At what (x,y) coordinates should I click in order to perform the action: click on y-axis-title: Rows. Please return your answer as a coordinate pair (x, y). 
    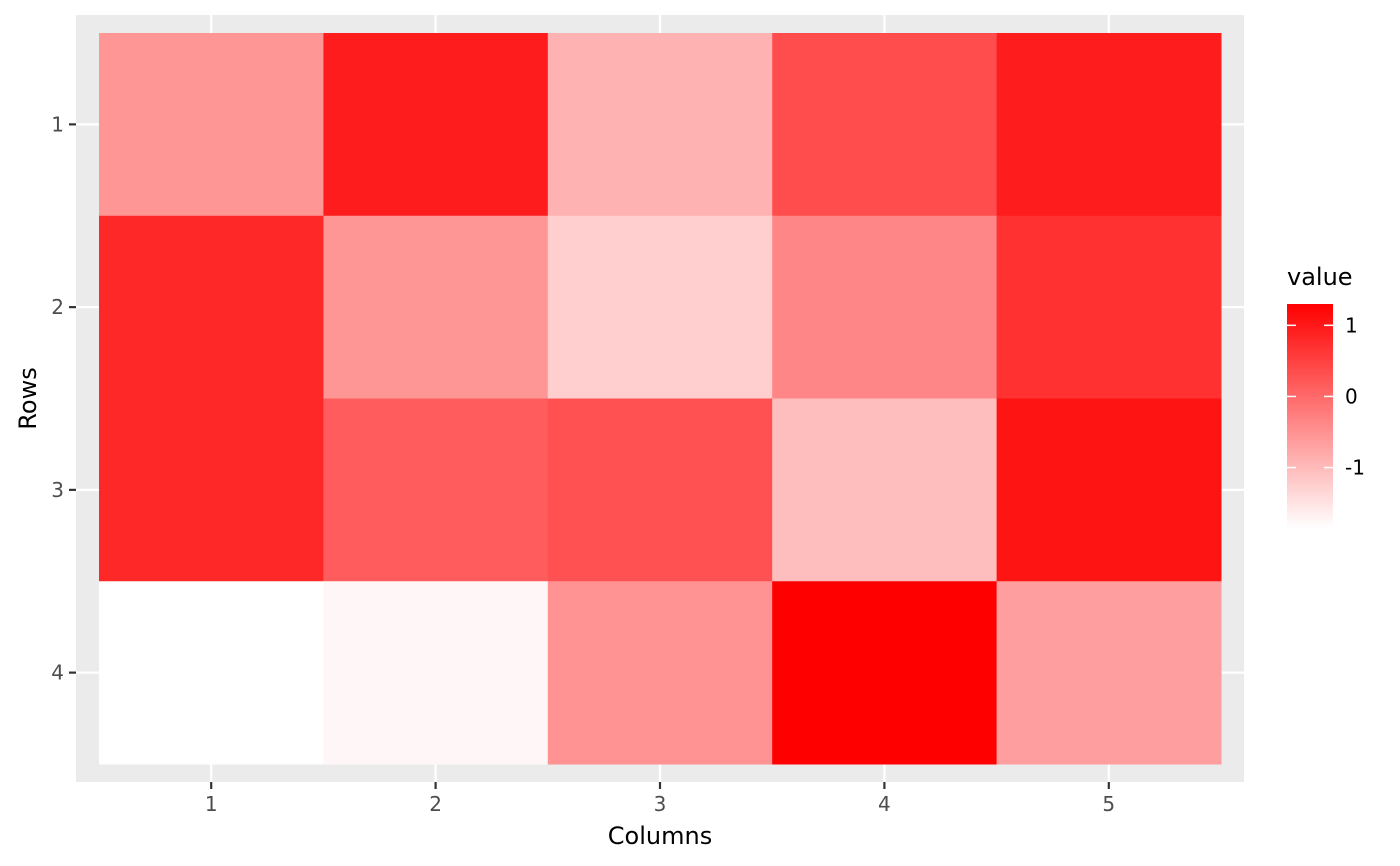
    Looking at the image, I should click on (28, 398).